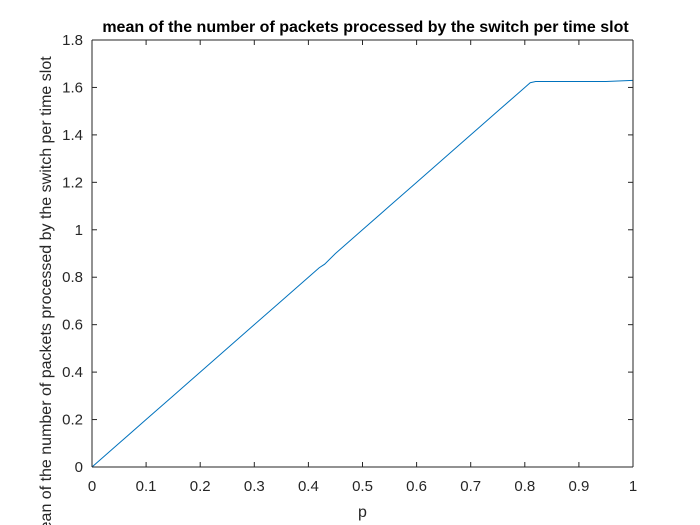 The width and height of the screenshot is (700, 525). Describe the element at coordinates (200, 486) in the screenshot. I see `x-tick-label: 0.2` at that location.